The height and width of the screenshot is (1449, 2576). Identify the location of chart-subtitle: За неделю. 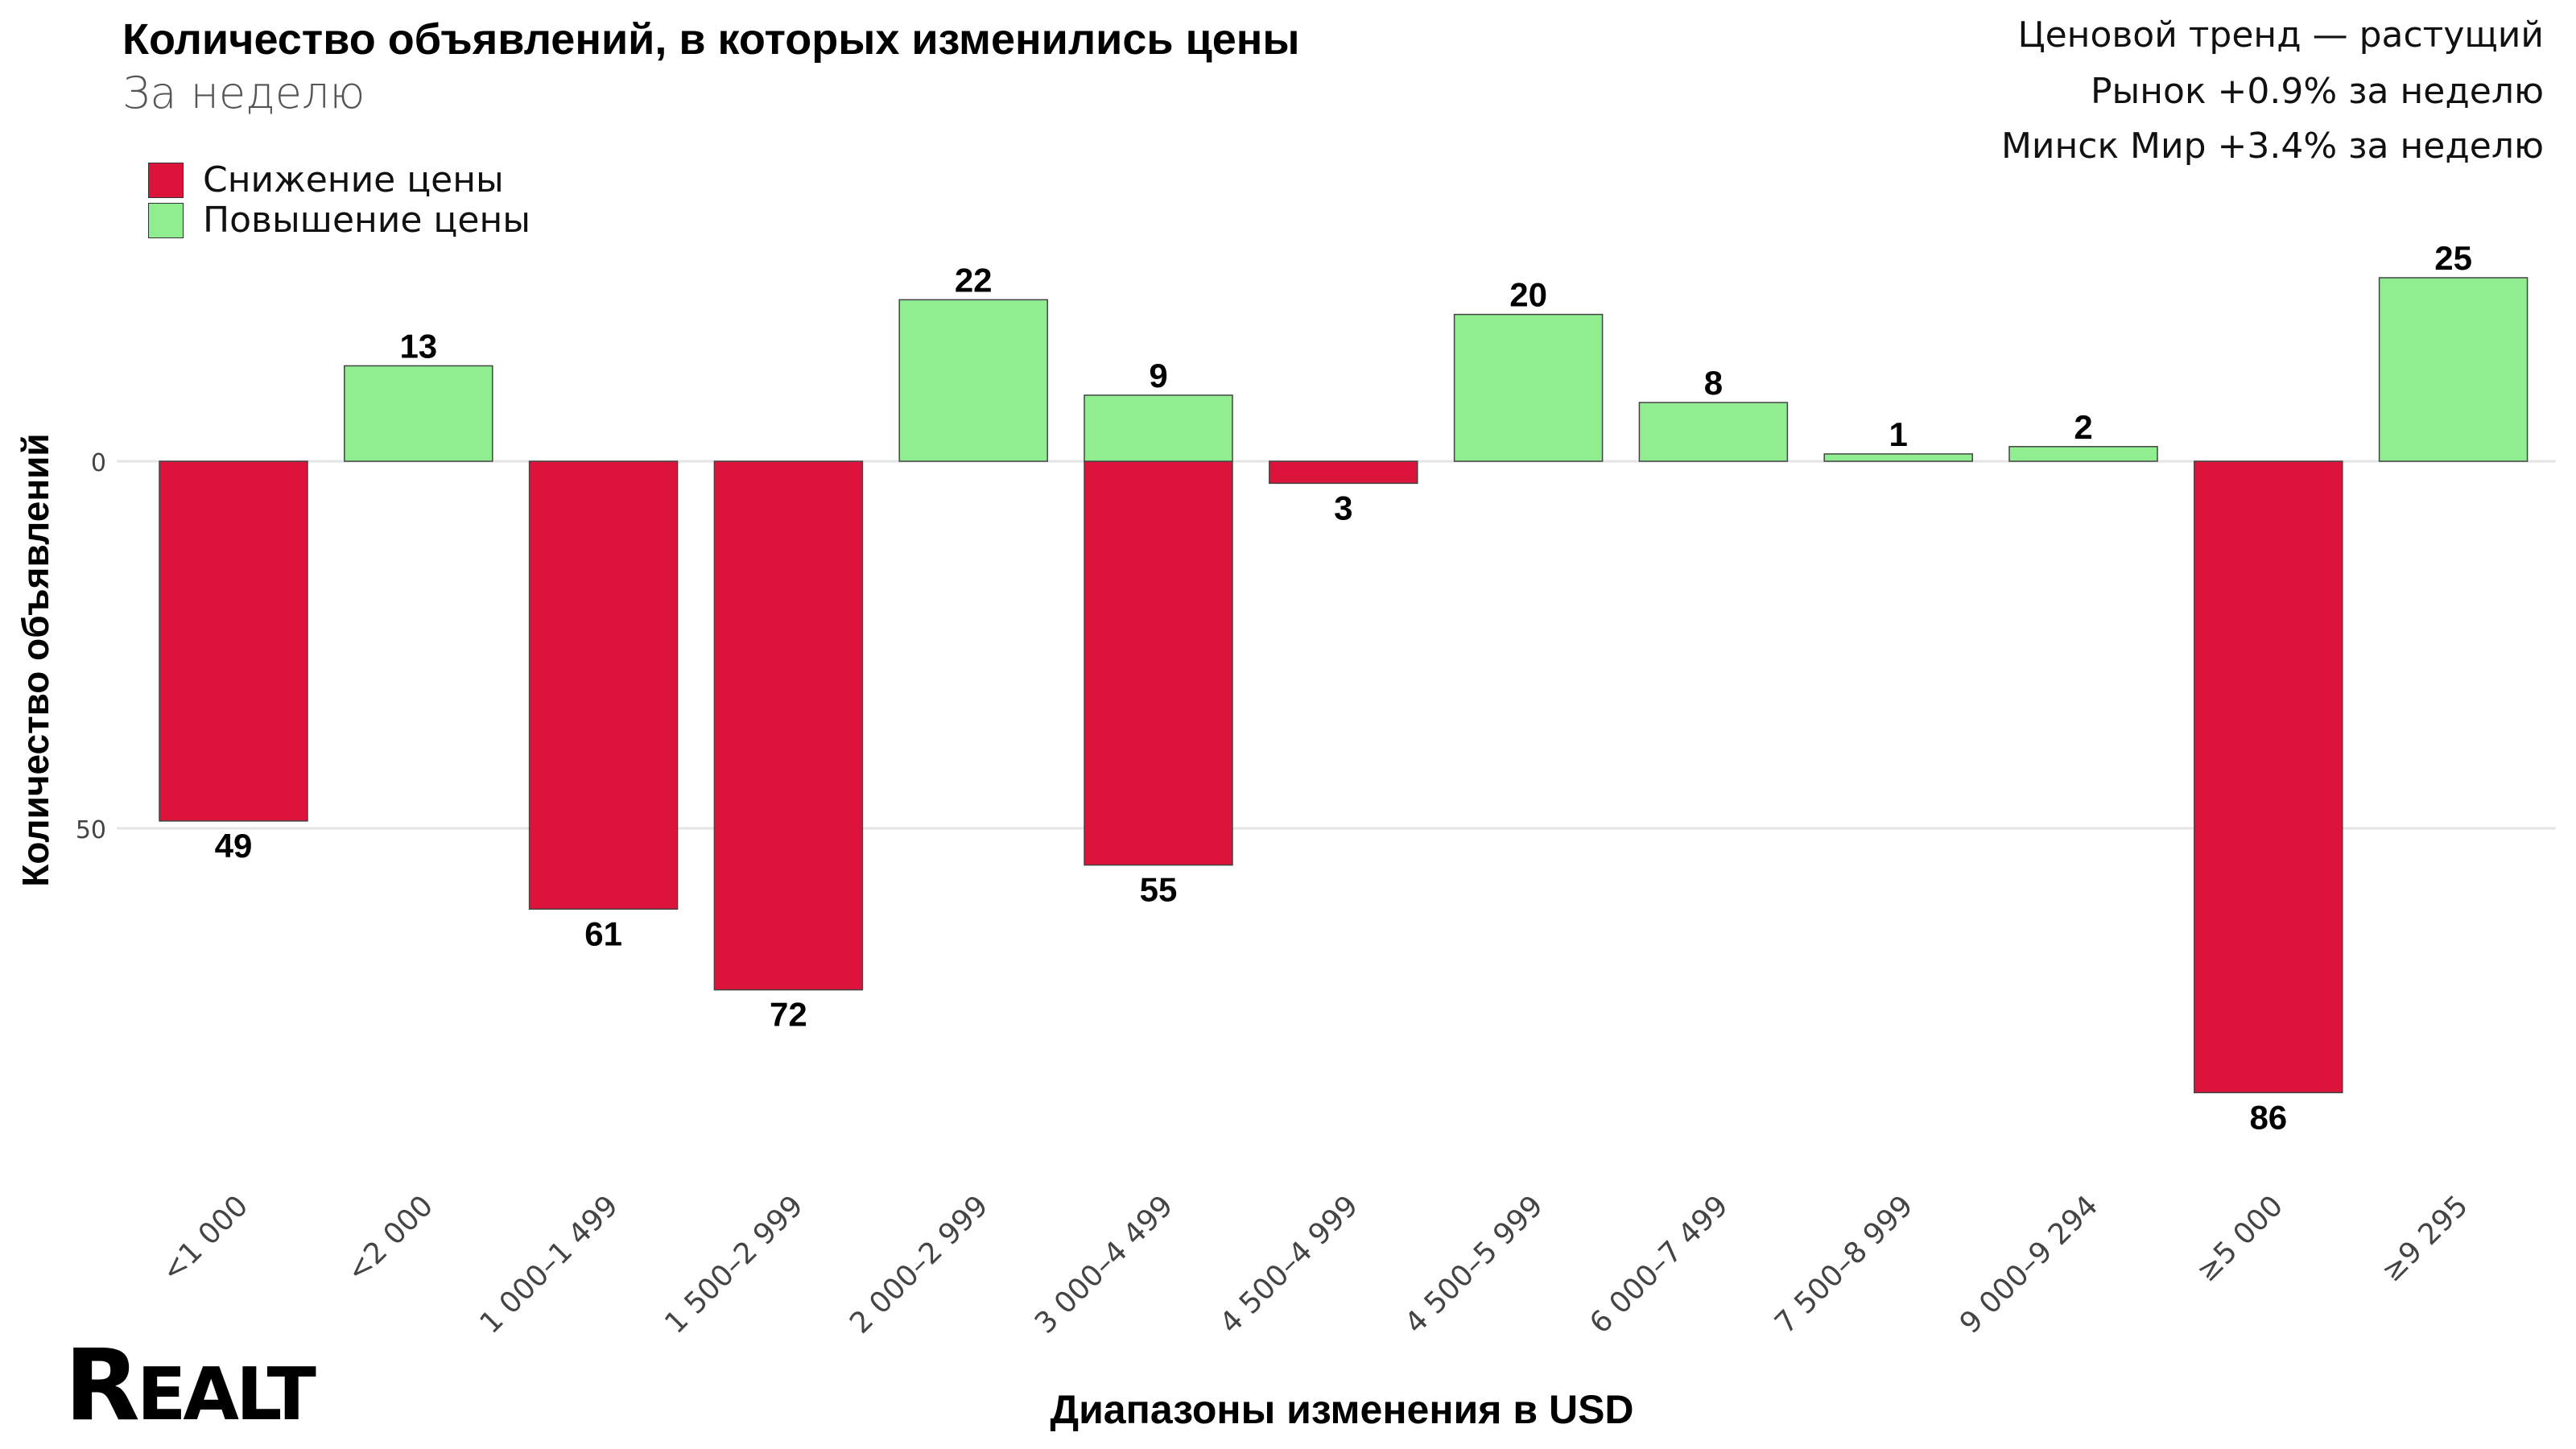
(243, 93).